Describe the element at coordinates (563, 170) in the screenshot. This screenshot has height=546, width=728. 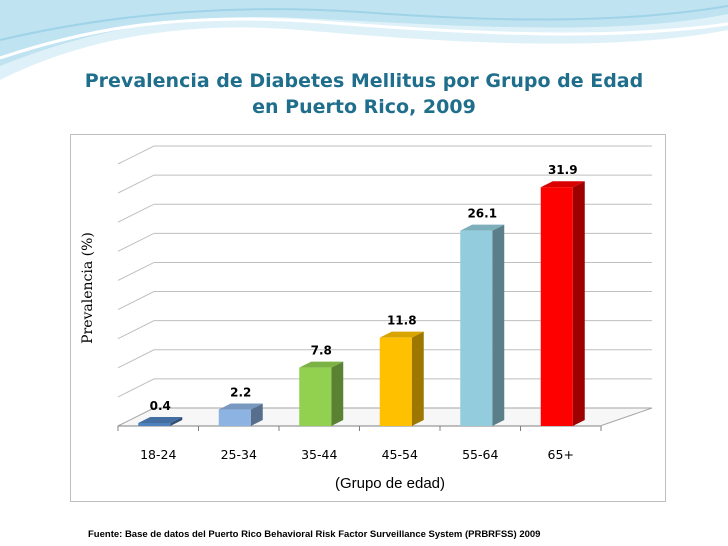
I see `data-label: 31.9` at that location.